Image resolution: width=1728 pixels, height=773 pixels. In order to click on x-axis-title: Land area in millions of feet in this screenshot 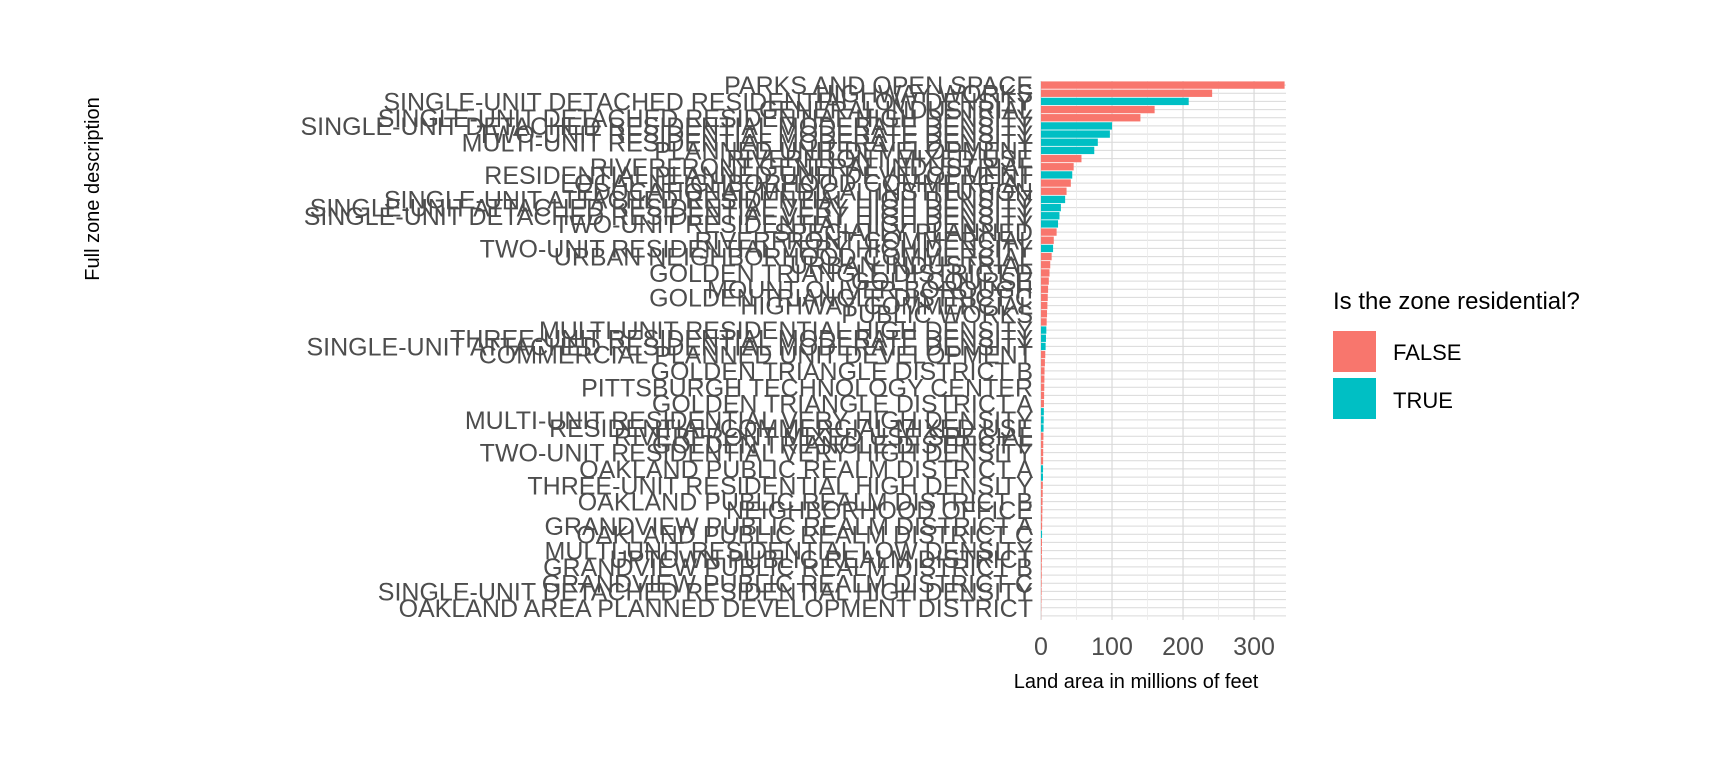, I will do `click(1136, 682)`.